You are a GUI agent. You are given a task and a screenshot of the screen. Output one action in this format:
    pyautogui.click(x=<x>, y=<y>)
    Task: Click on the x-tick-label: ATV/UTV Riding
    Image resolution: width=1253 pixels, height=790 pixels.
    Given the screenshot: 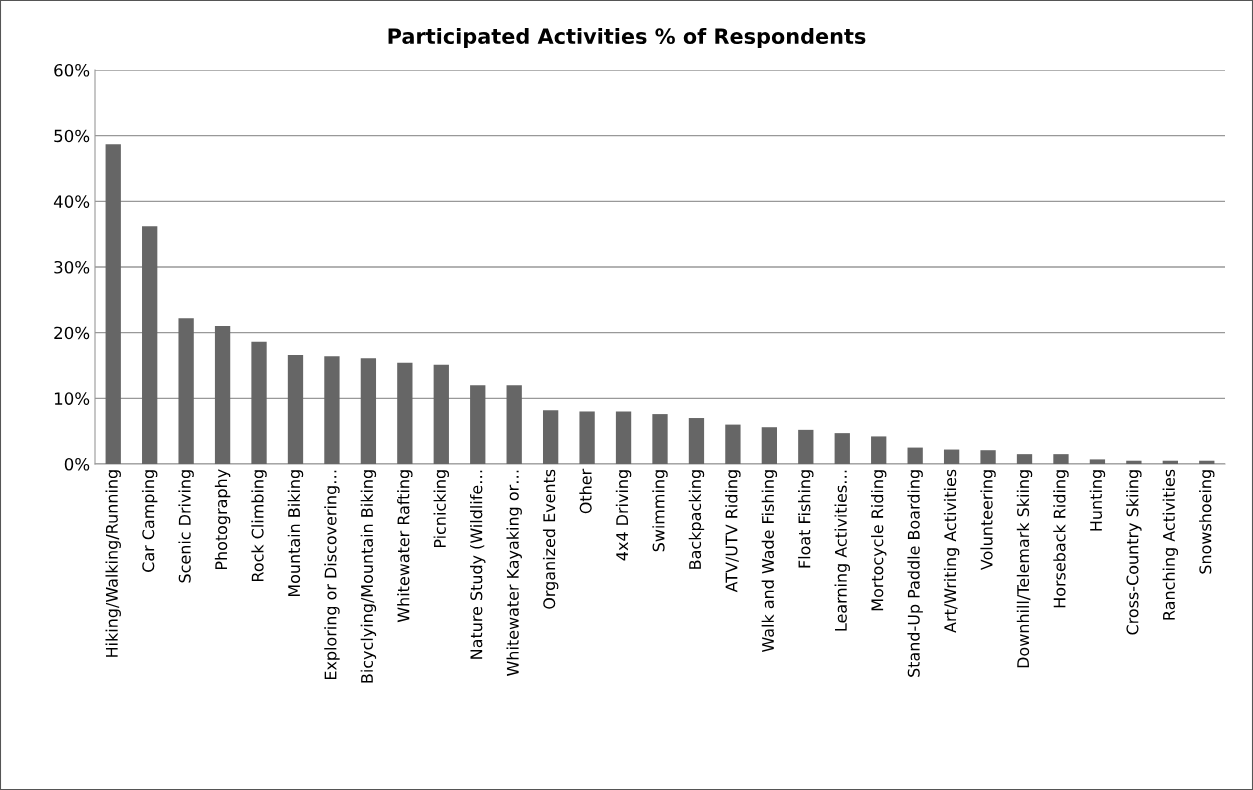 What is the action you would take?
    pyautogui.click(x=733, y=531)
    